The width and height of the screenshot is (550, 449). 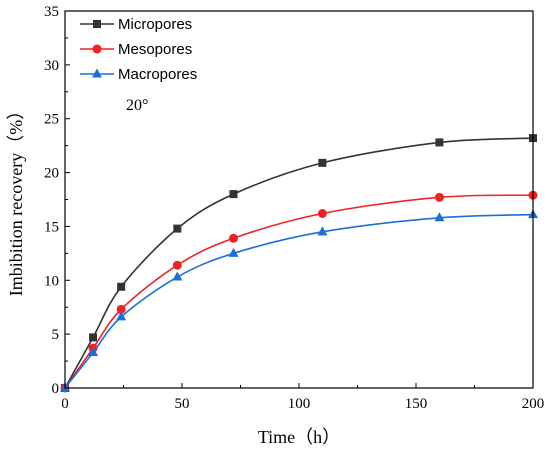 I want to click on y-tick-label: 25, so click(x=51, y=120).